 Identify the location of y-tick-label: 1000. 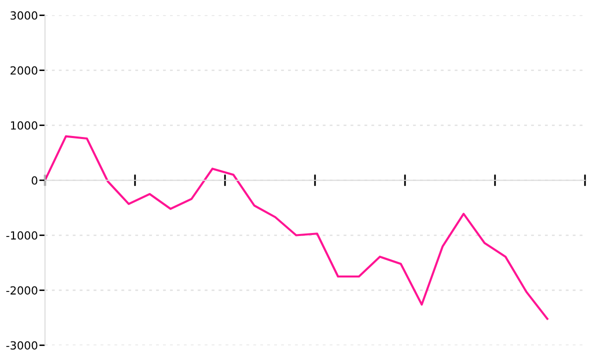
(24, 125).